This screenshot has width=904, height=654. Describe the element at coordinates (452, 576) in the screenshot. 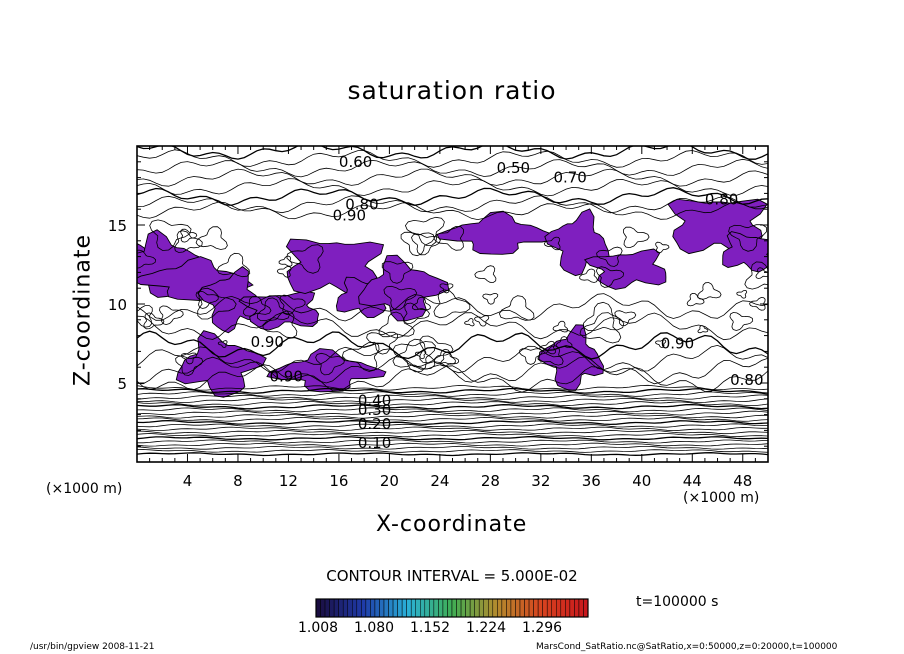

I see `contour-interval-label: CONTOUR INTERVAL = 5.000E-02` at that location.